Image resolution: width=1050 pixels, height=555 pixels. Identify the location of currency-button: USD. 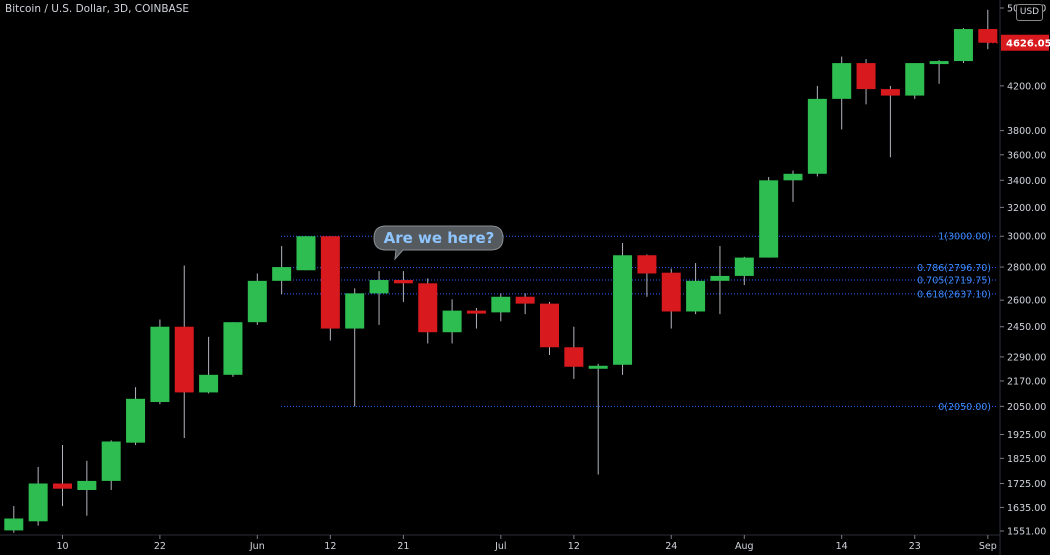
(1029, 12).